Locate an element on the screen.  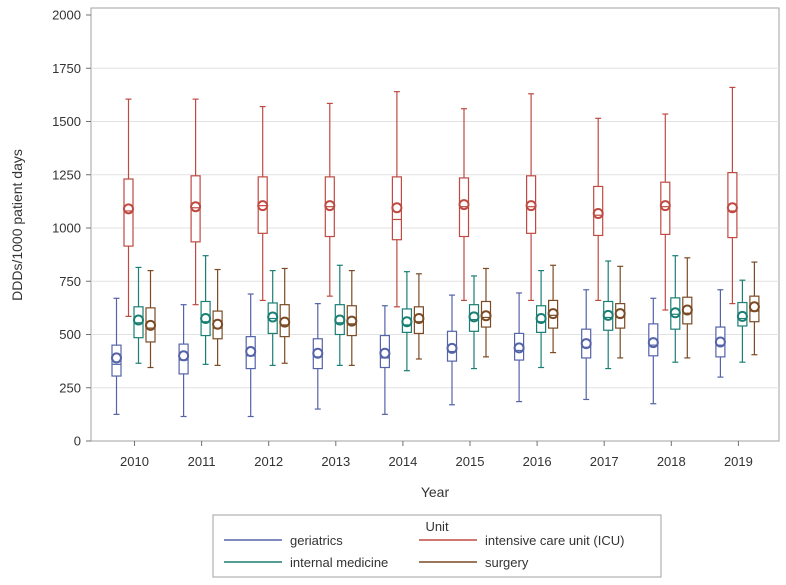
legend-label: internal medicine is located at coordinates (339, 562).